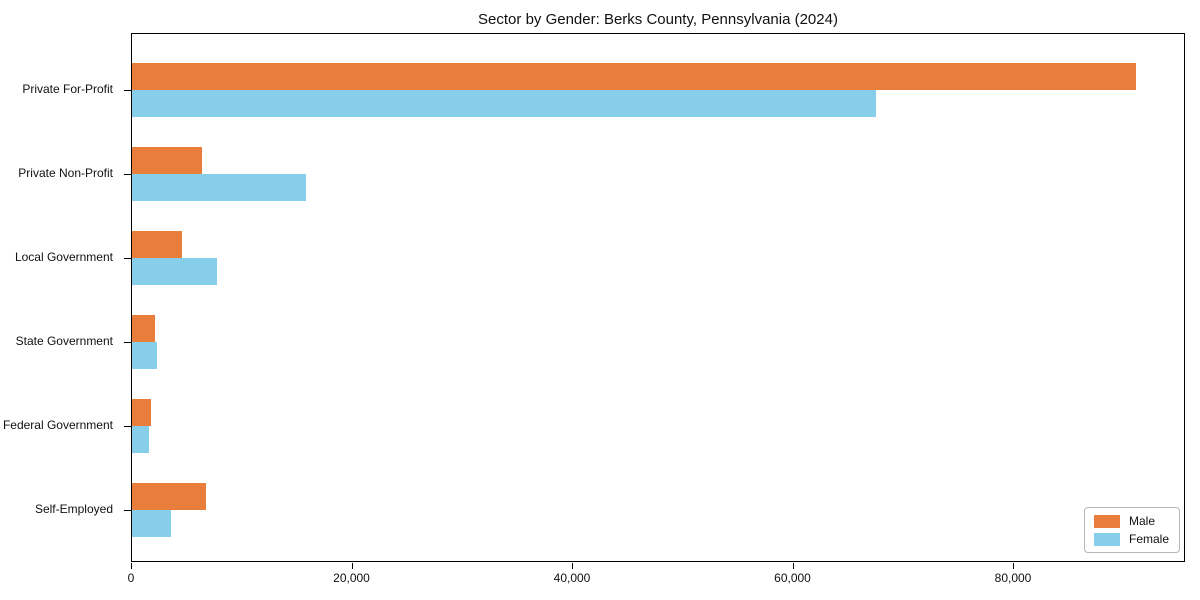  Describe the element at coordinates (73, 509) in the screenshot. I see `y-tick-label-self-employed: Self-Employed` at that location.